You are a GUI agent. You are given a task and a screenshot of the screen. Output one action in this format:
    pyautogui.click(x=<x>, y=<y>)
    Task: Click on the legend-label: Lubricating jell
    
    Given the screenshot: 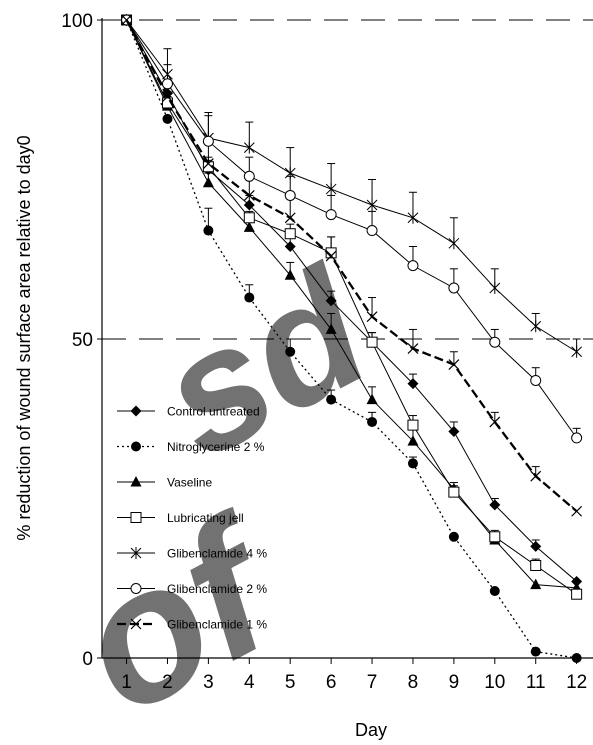 What is the action you would take?
    pyautogui.click(x=205, y=518)
    